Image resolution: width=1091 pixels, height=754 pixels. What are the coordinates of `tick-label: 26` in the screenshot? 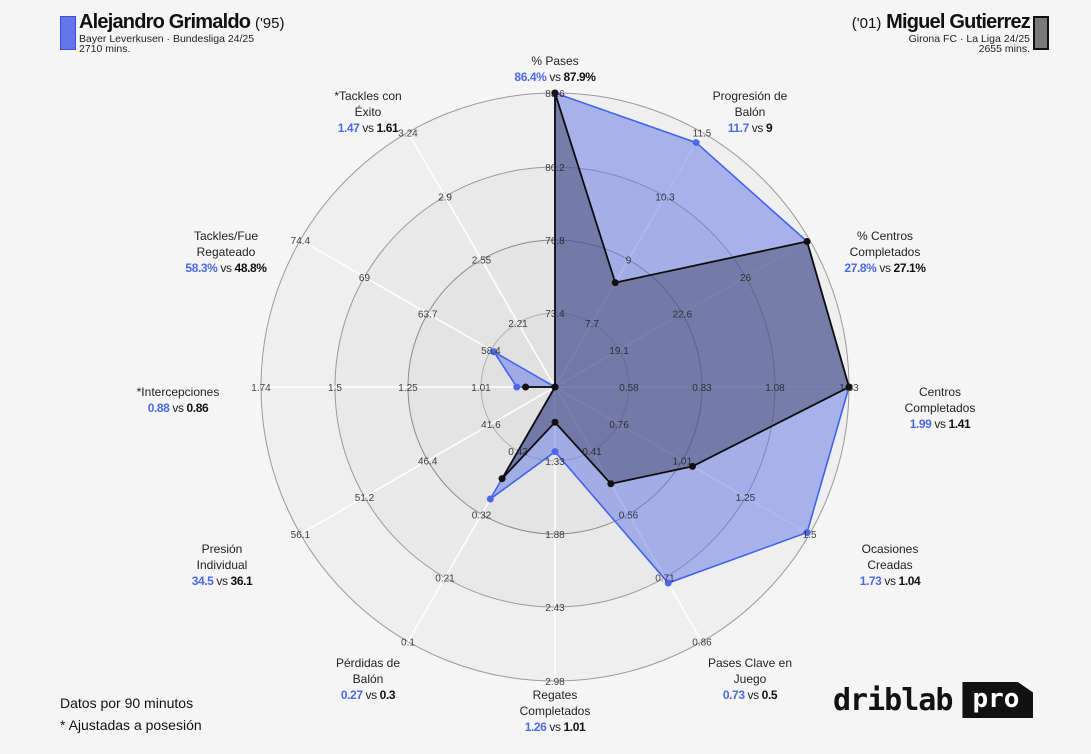 It's located at (746, 278).